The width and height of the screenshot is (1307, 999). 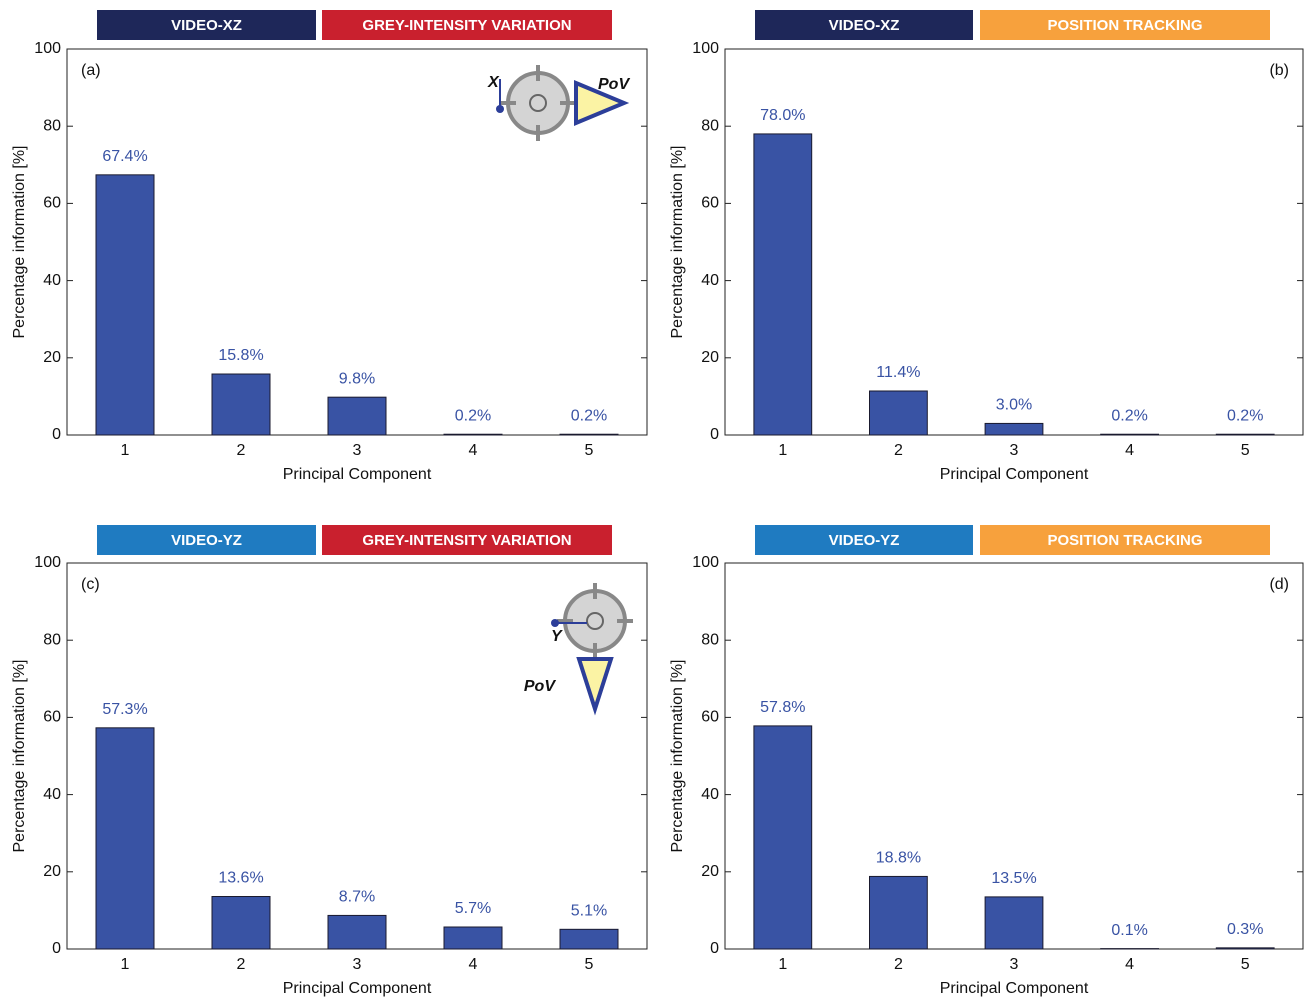 I want to click on icon: X PoV, so click(x=558, y=103).